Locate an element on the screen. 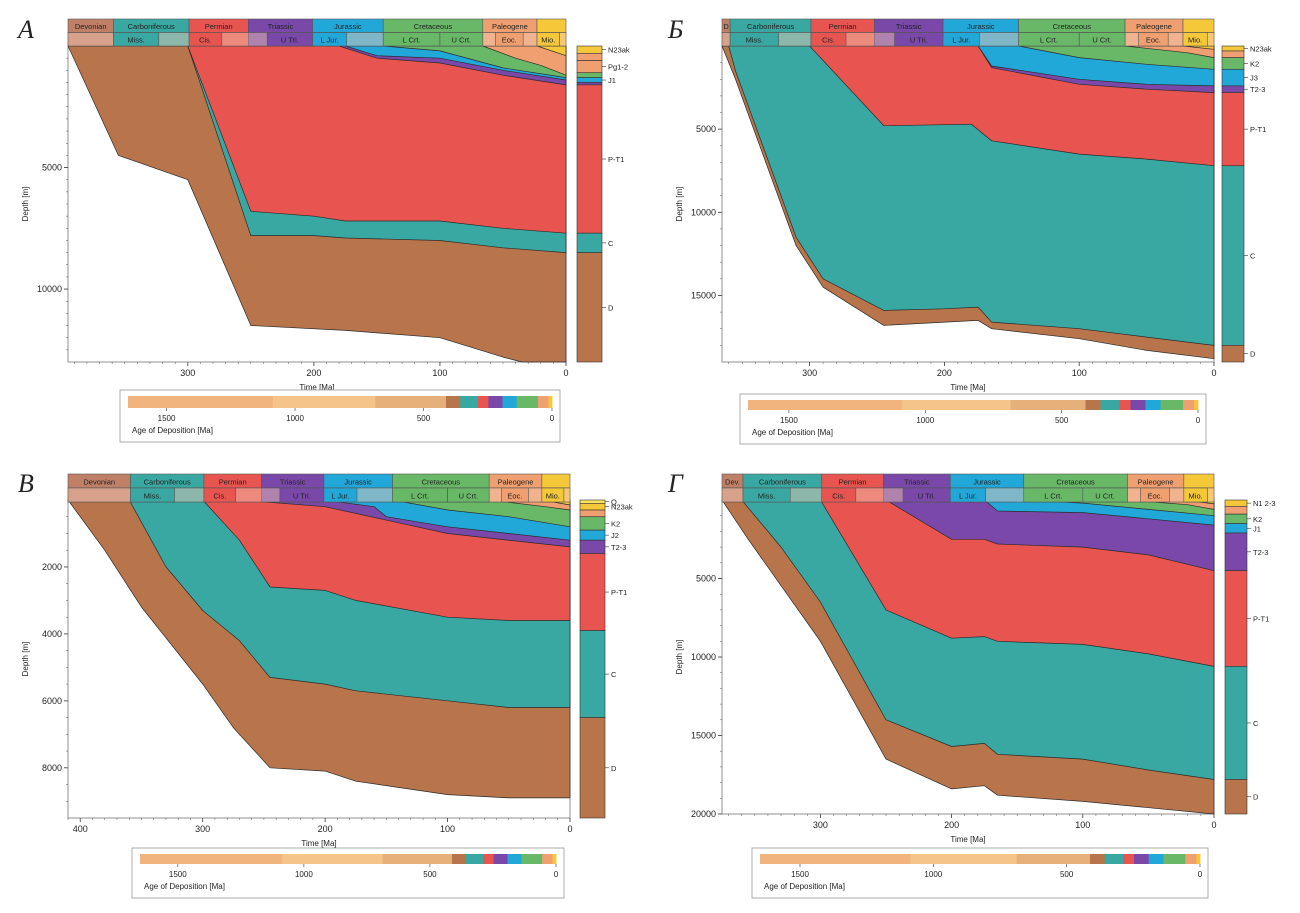 The width and height of the screenshot is (1300, 913). y-tick-label: 5000 is located at coordinates (52, 168).